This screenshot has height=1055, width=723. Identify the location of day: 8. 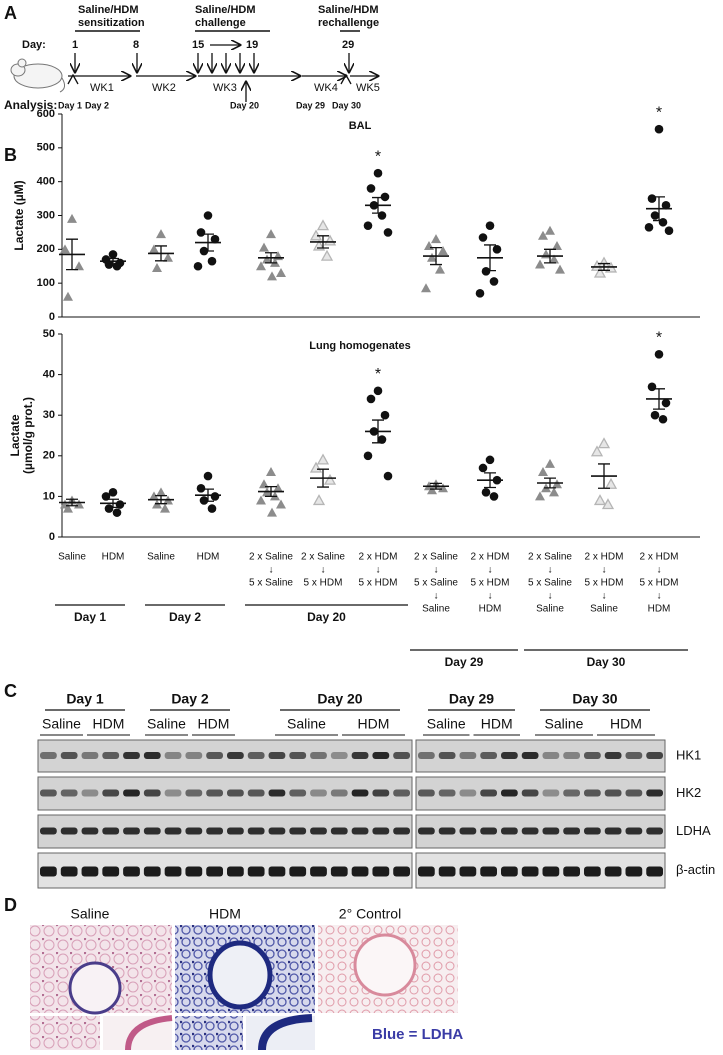
(136, 45).